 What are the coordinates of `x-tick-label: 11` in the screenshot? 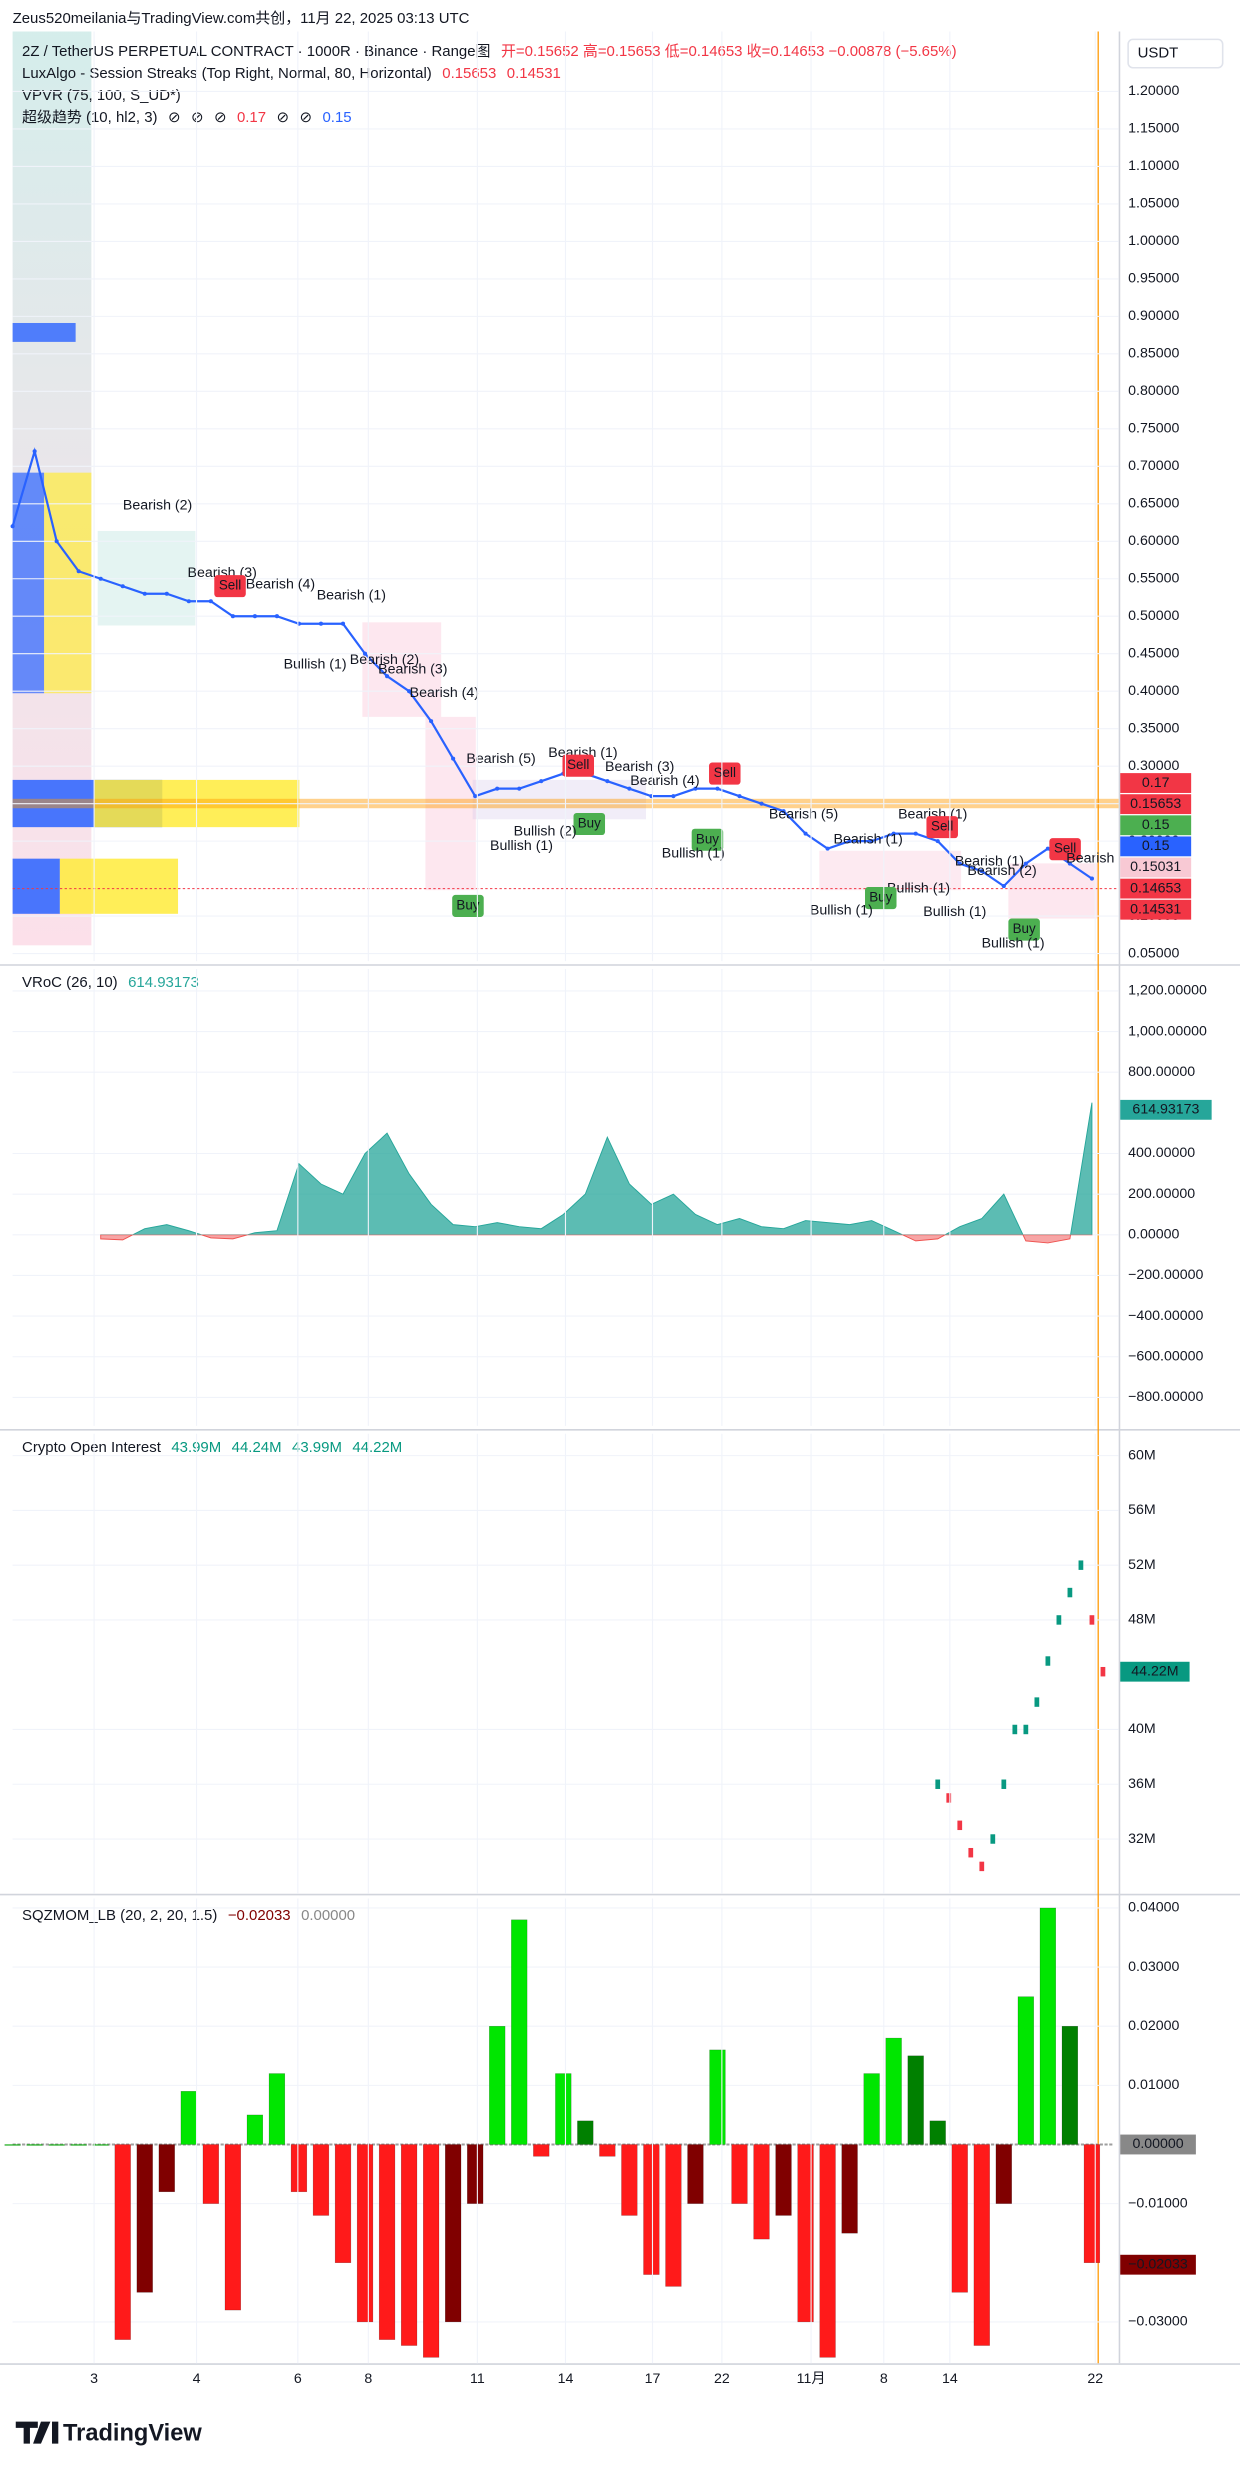 It's located at (477, 2379).